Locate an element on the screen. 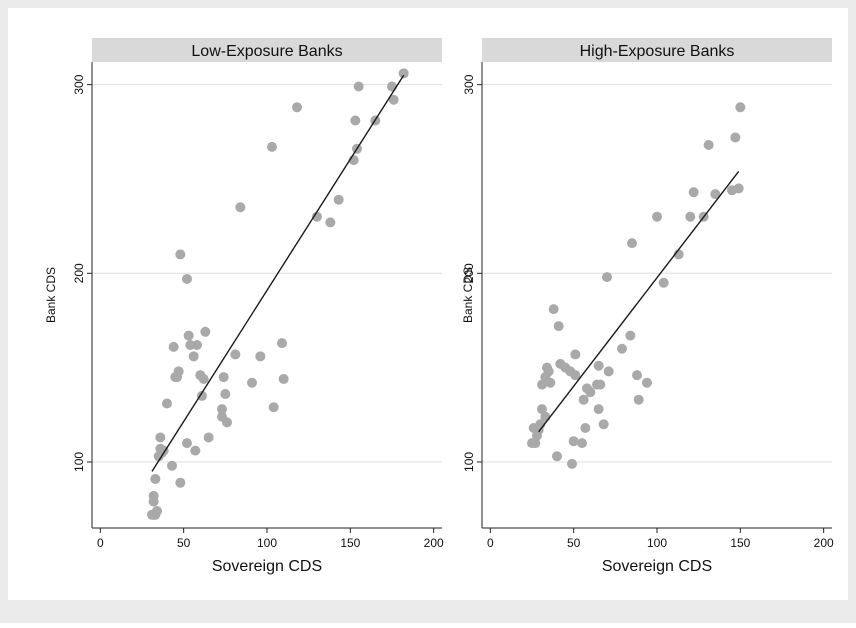  panel-title: Low-Exposure Banks is located at coordinates (266, 51).